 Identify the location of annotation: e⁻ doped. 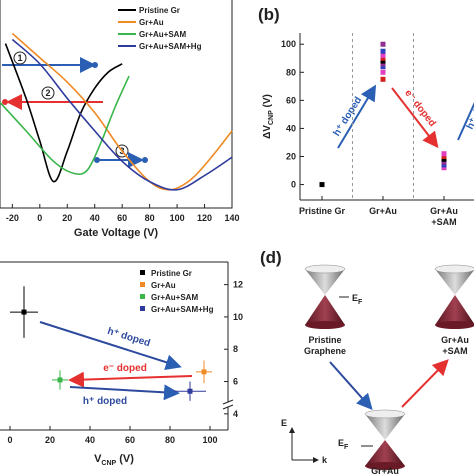
(125, 368).